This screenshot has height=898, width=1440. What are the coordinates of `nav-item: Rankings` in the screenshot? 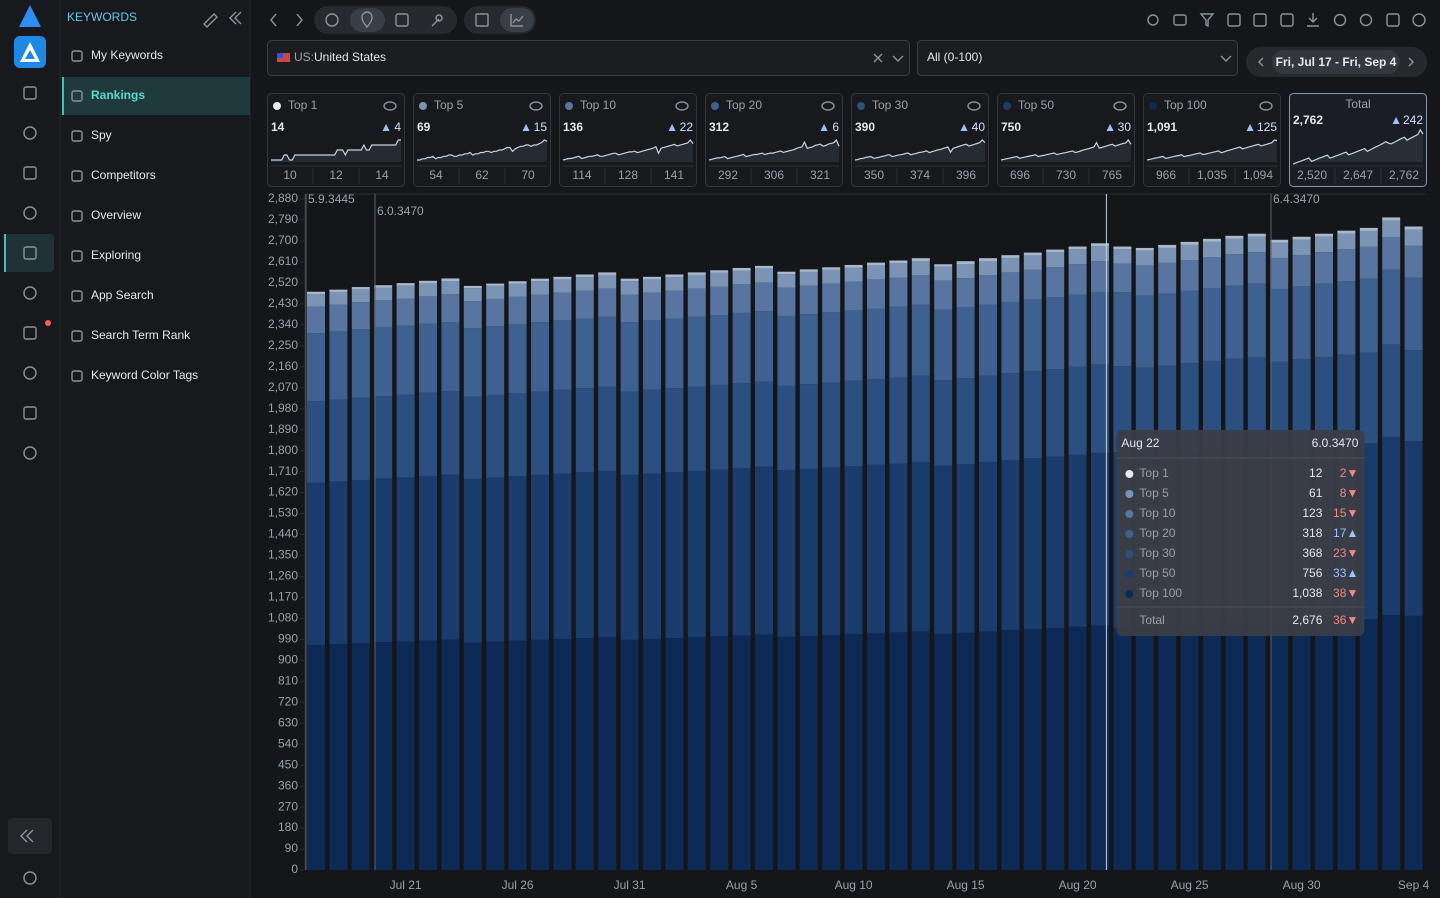 It's located at (118, 95).